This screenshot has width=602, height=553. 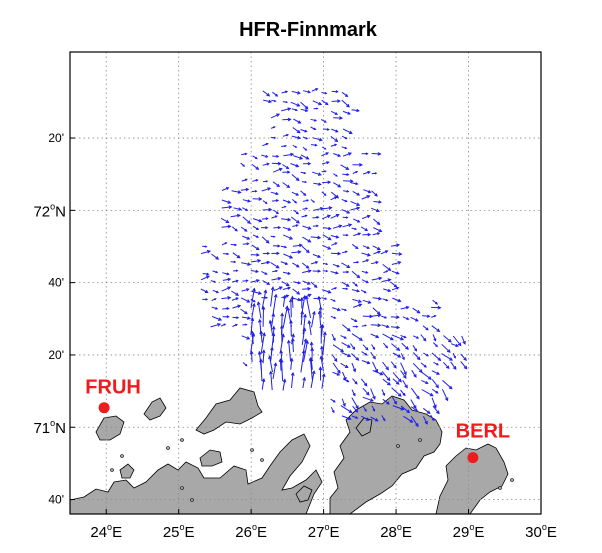 What do you see at coordinates (155, 409) in the screenshot?
I see `land-polygon` at bounding box center [155, 409].